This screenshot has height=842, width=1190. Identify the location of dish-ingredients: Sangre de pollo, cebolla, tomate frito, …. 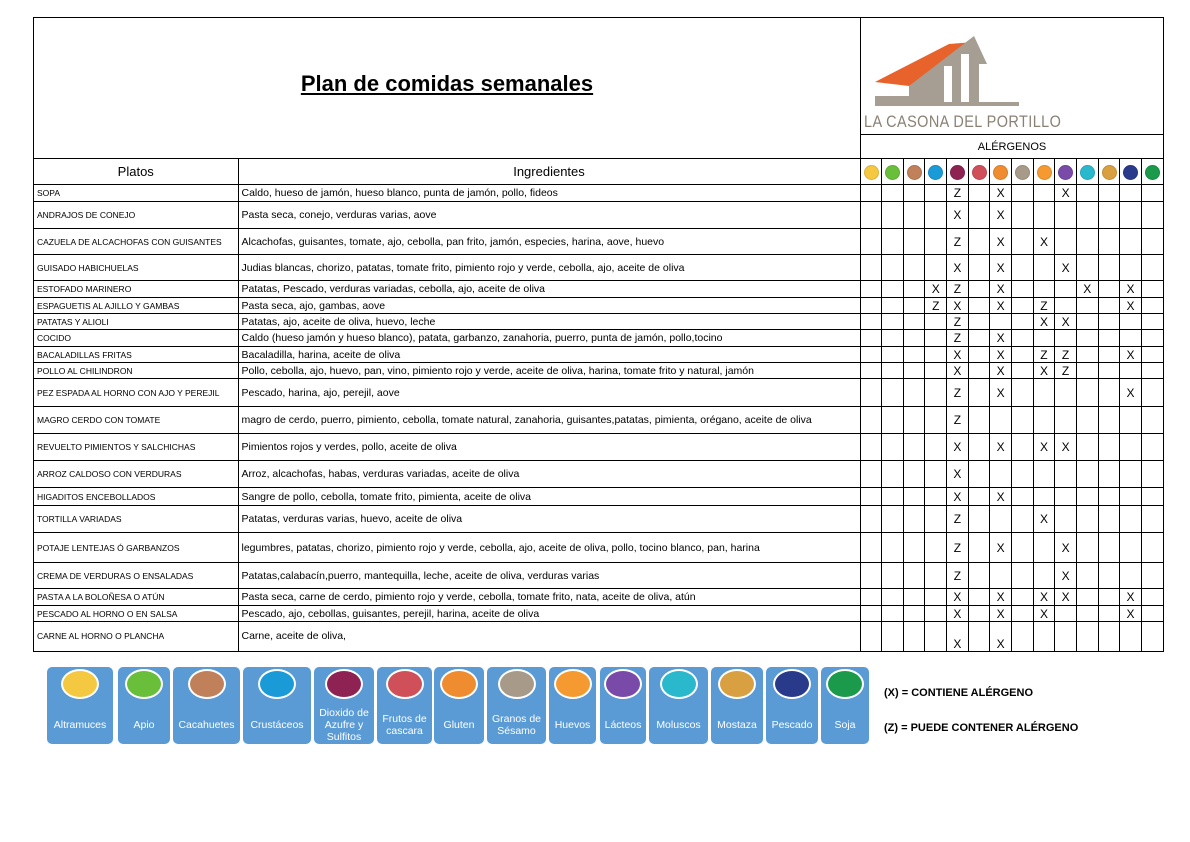
(549, 496).